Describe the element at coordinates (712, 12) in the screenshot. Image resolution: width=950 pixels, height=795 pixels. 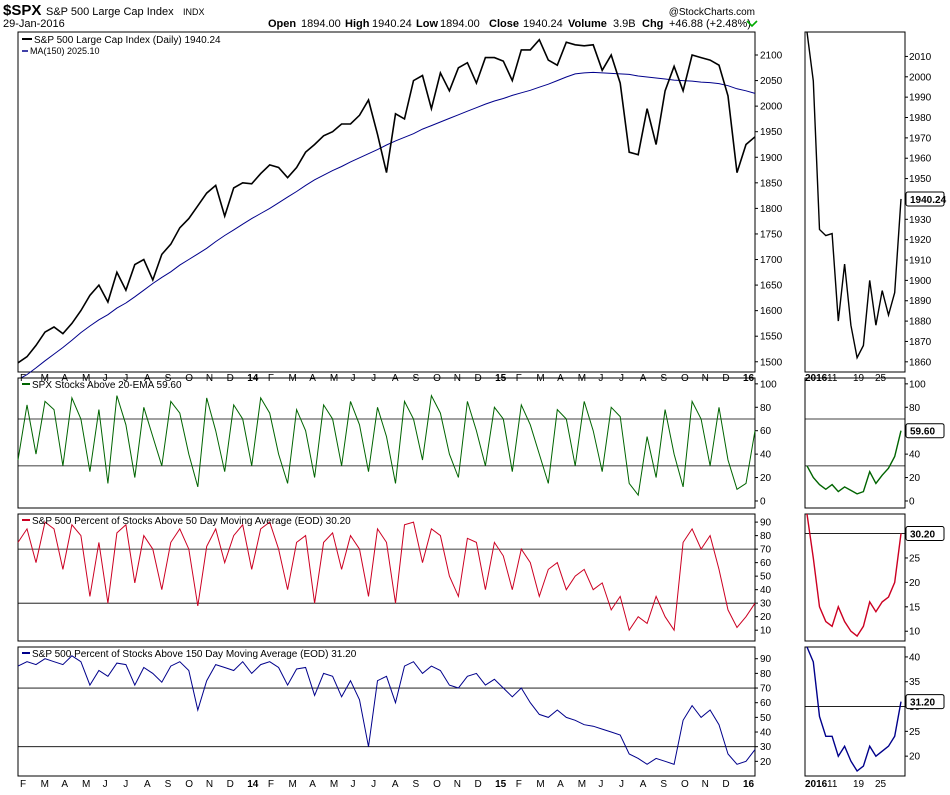
I see `watermark: @StockCharts.com` at that location.